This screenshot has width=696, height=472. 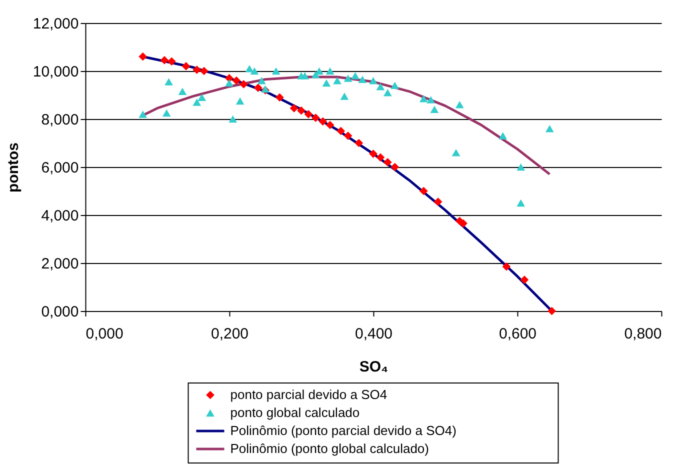 I want to click on y-tick-label: 8,000, so click(x=60, y=120).